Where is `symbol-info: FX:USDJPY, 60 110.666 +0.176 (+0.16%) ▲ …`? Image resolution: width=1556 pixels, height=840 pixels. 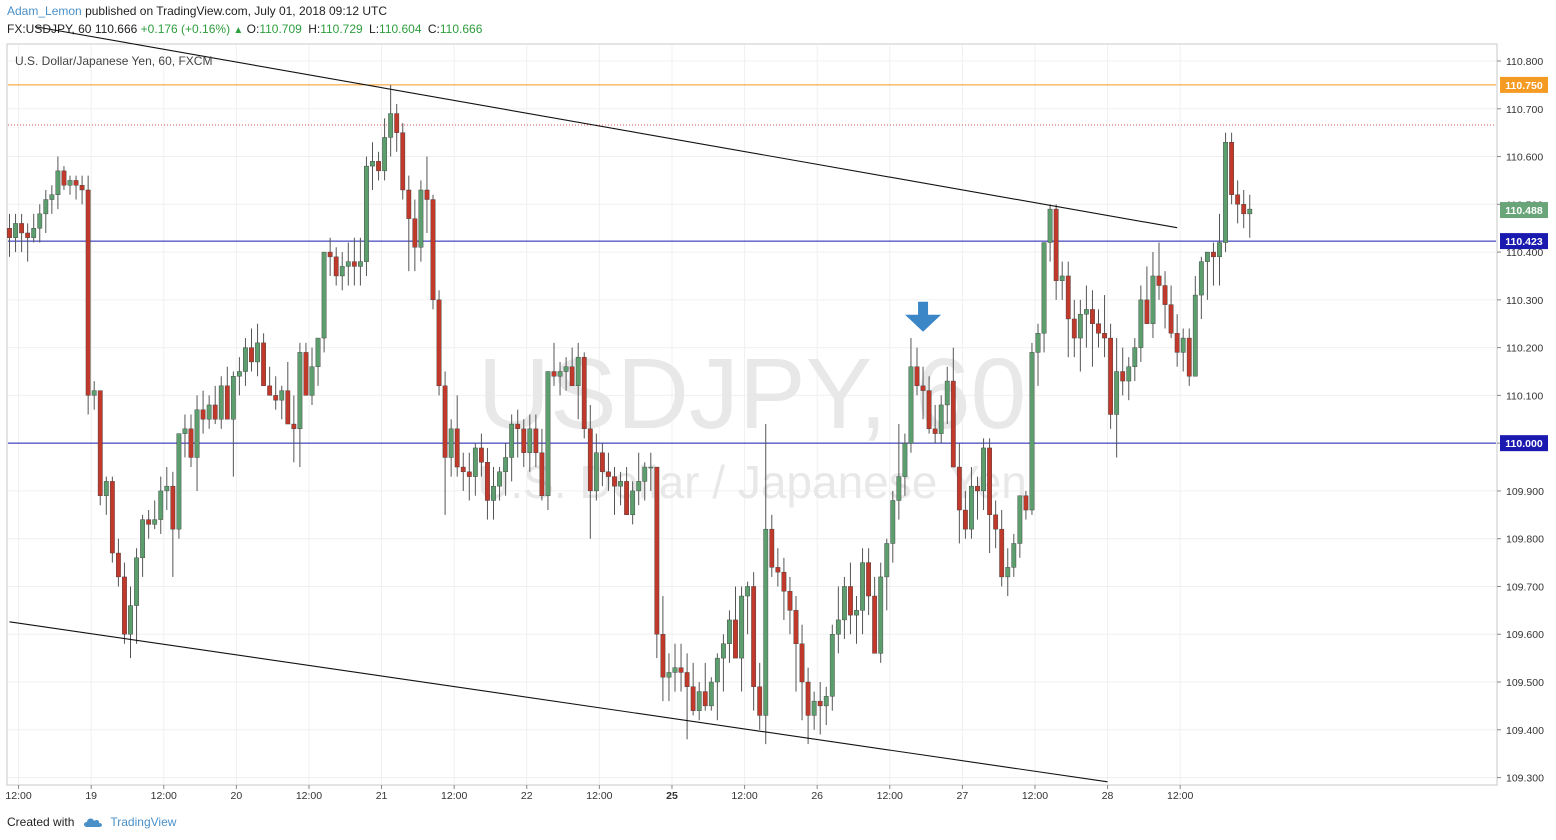
symbol-info: FX:USDJPY, 60 110.666 +0.176 (+0.16%) ▲ … is located at coordinates (246, 29).